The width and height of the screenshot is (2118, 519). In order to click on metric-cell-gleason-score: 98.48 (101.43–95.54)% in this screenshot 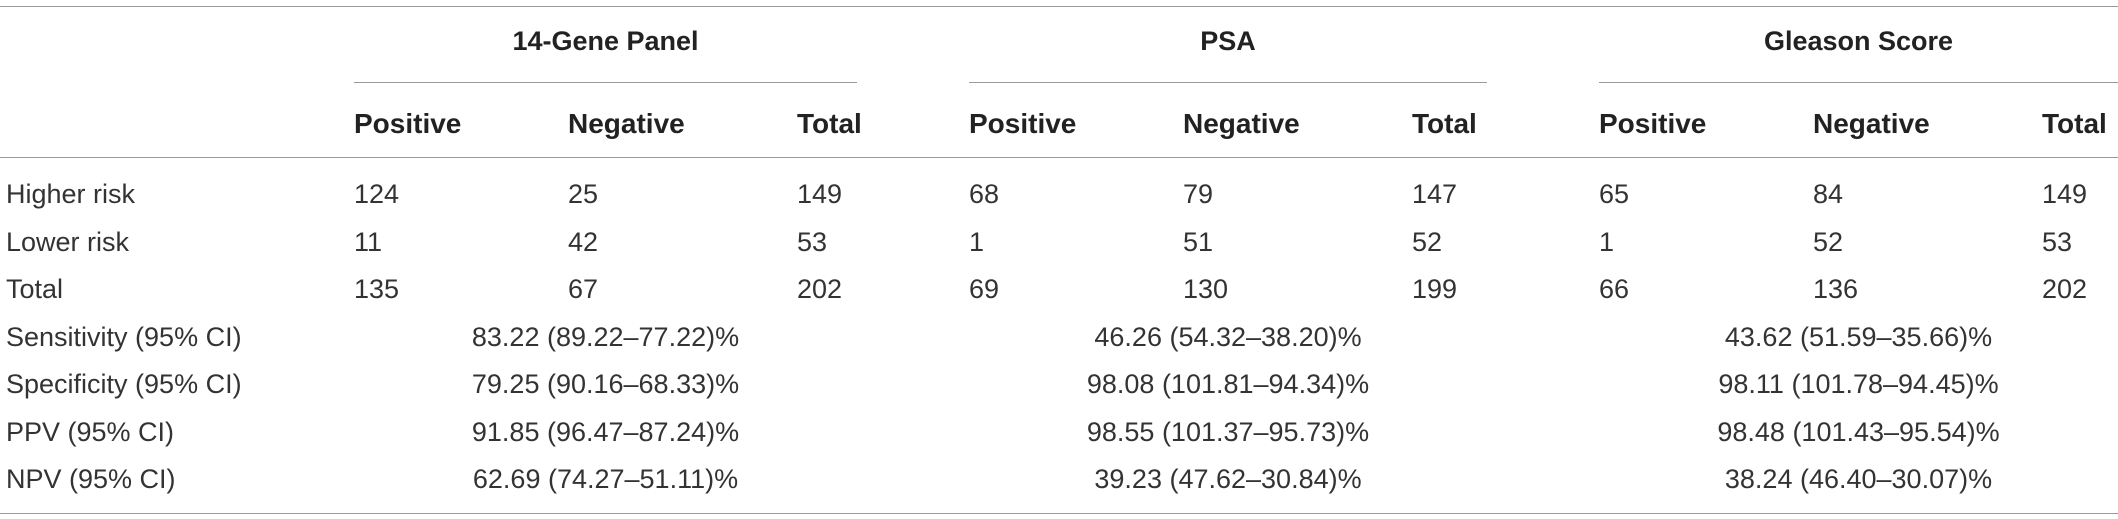, I will do `click(1858, 432)`.